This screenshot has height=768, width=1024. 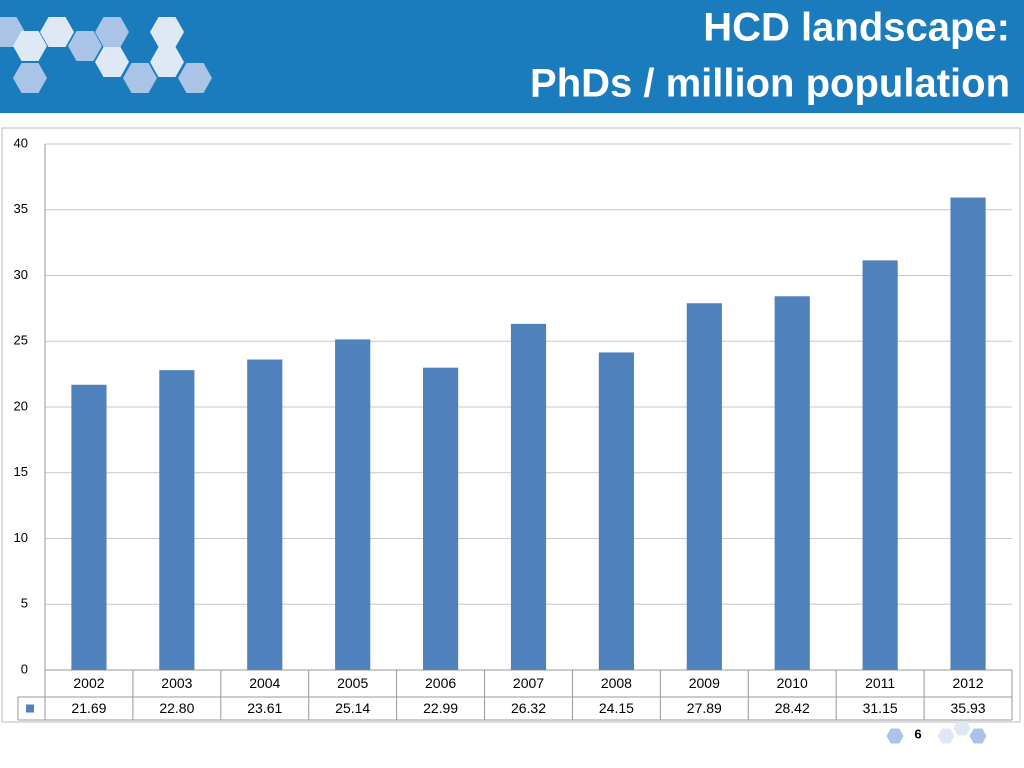 What do you see at coordinates (264, 683) in the screenshot?
I see `x-tick-label: 2004` at bounding box center [264, 683].